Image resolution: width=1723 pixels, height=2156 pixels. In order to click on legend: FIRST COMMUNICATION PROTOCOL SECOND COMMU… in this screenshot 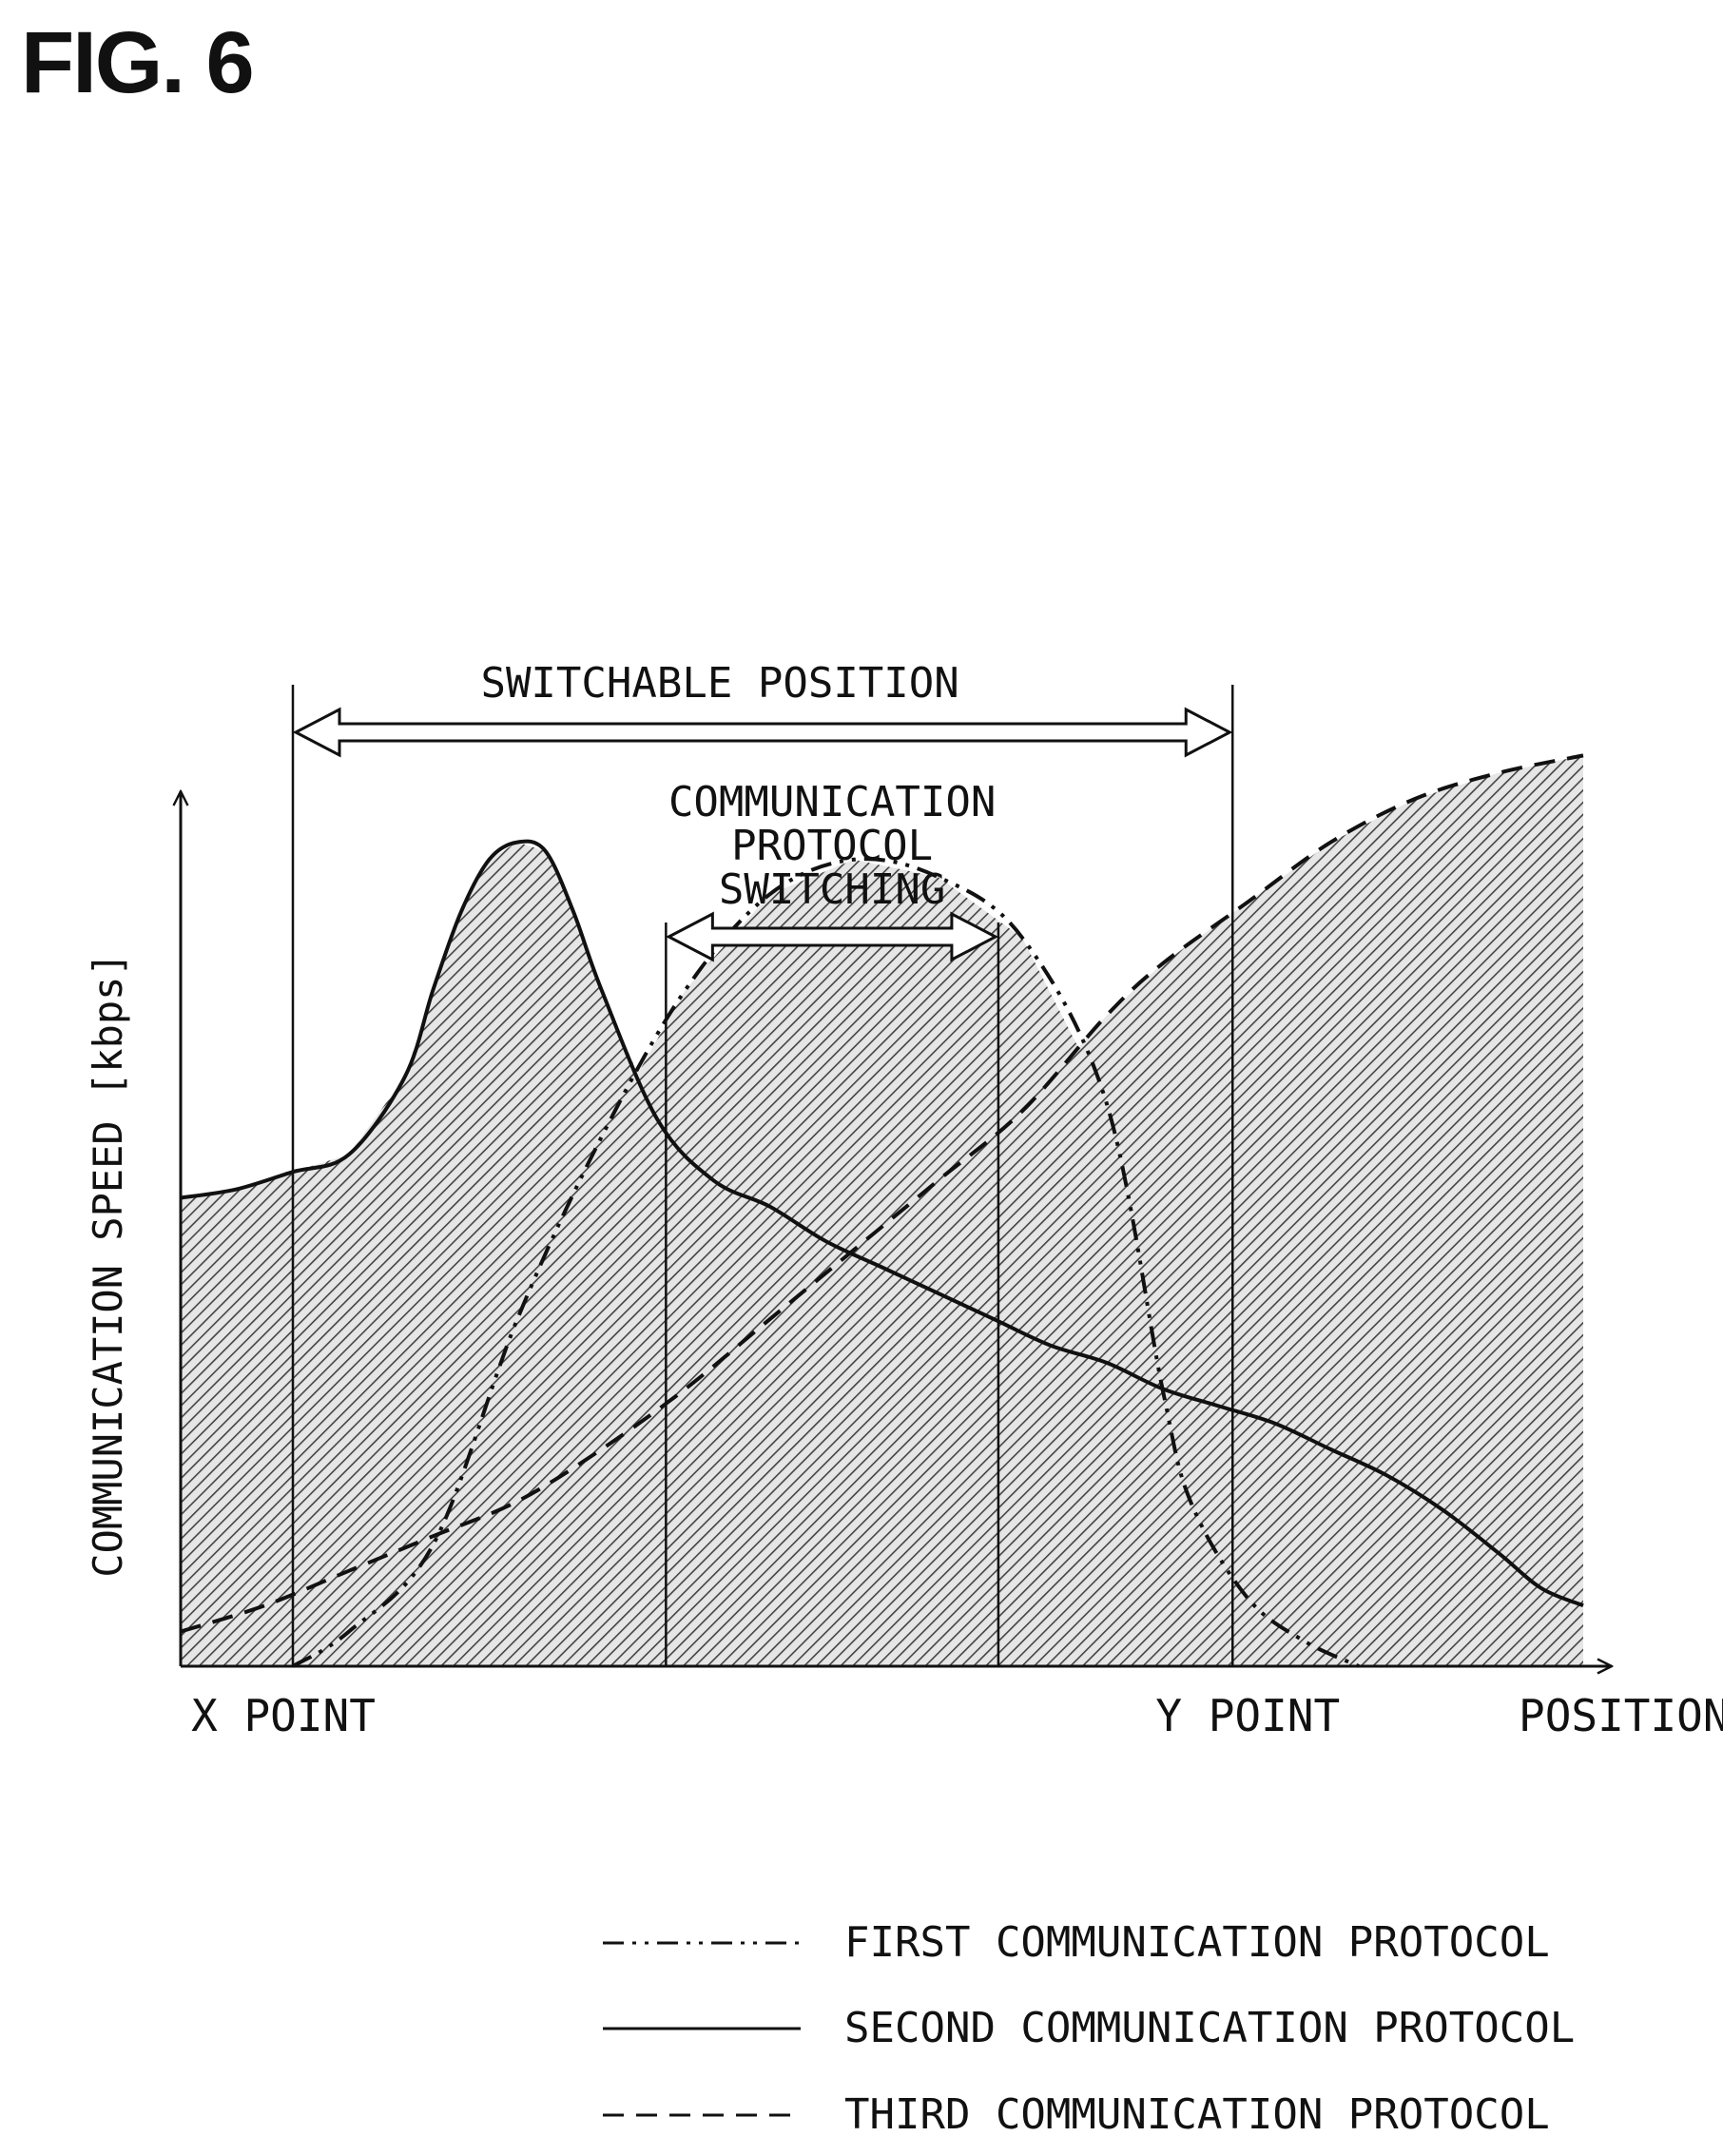, I will do `click(1089, 2028)`.